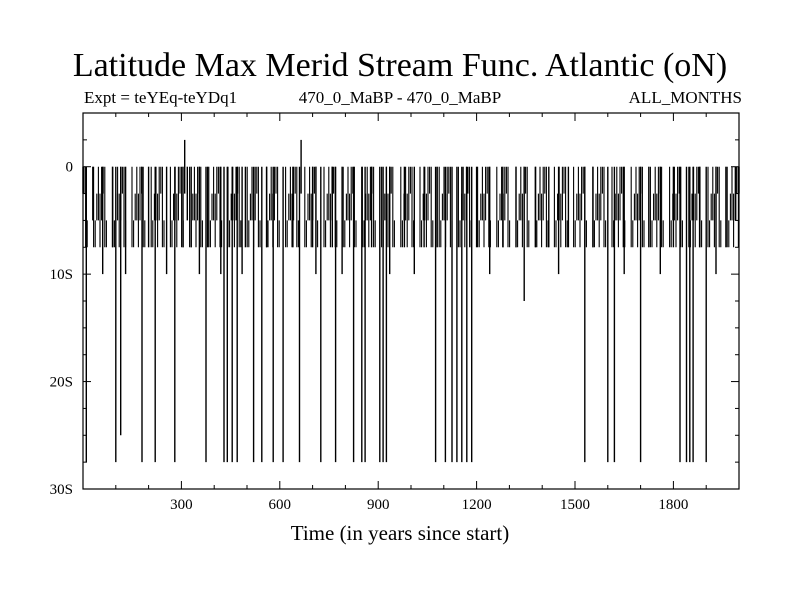  I want to click on months-label: ALL_MONTHS, so click(685, 97).